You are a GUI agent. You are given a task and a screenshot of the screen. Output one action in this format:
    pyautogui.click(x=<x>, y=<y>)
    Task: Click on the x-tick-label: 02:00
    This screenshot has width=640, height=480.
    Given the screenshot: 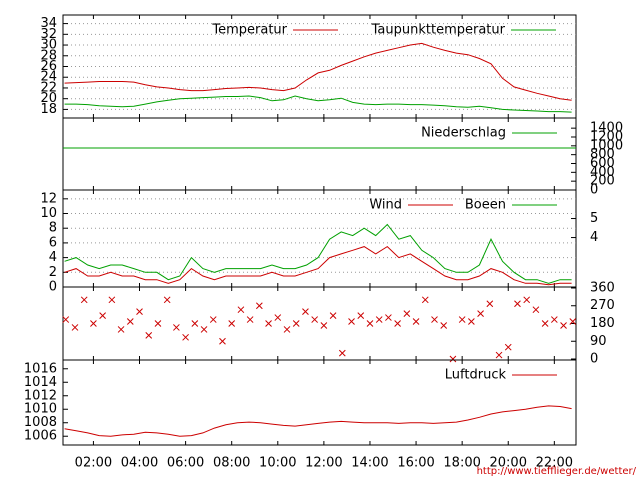 What is the action you would take?
    pyautogui.click(x=93, y=463)
    